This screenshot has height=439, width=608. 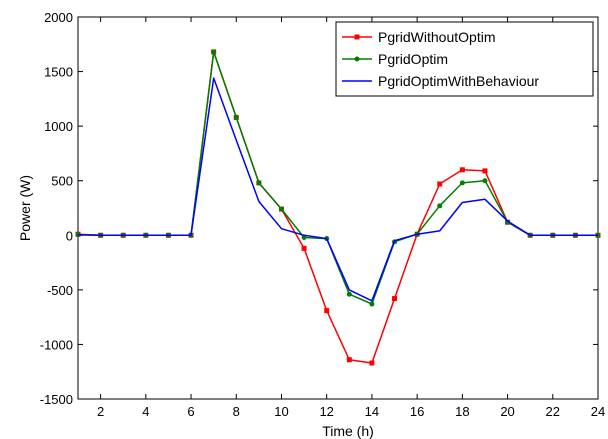 What do you see at coordinates (372, 411) in the screenshot?
I see `x-tick-label: 14` at bounding box center [372, 411].